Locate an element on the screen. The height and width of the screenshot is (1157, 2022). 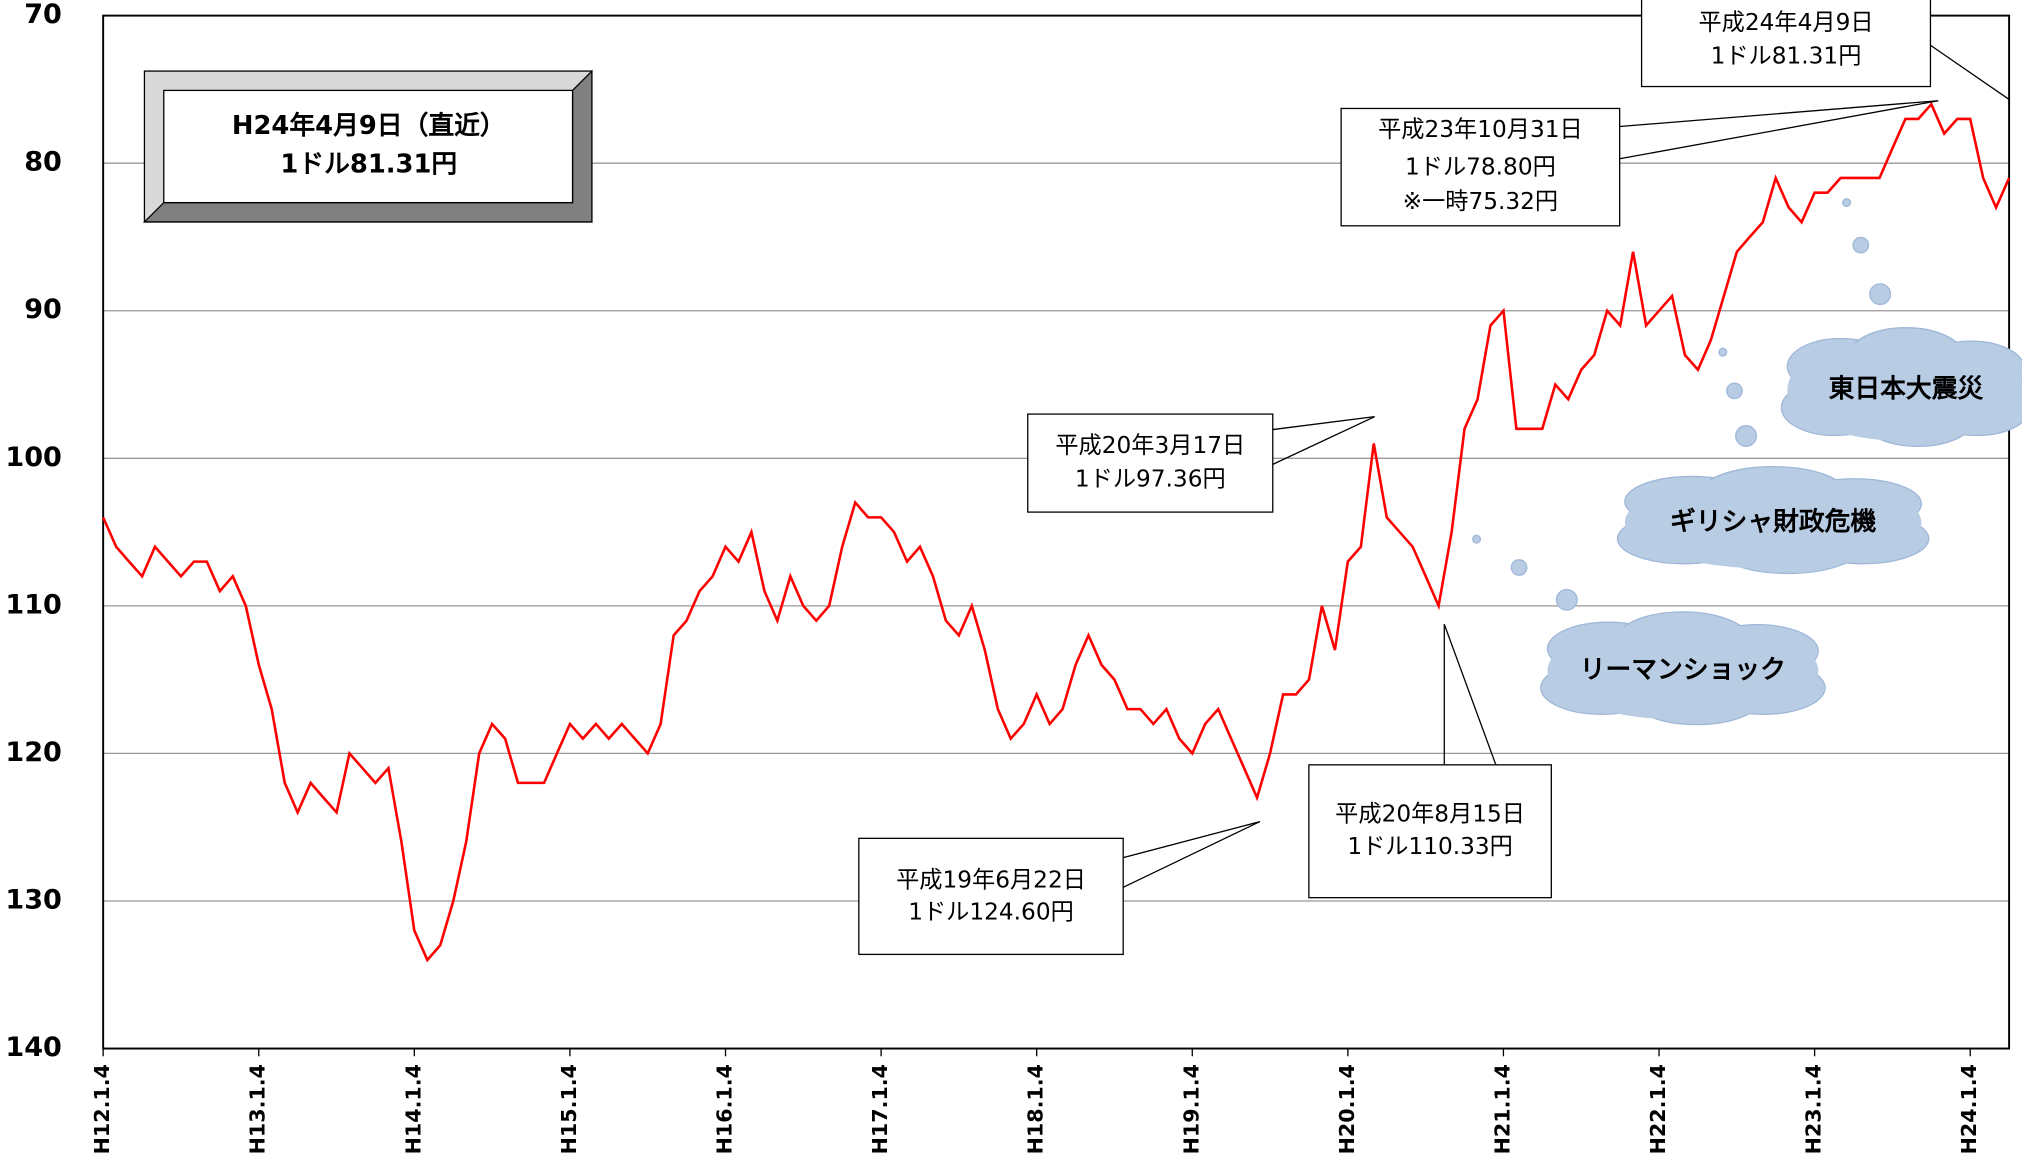
annotation-text: H24年4月9日（直近） is located at coordinates (369, 125).